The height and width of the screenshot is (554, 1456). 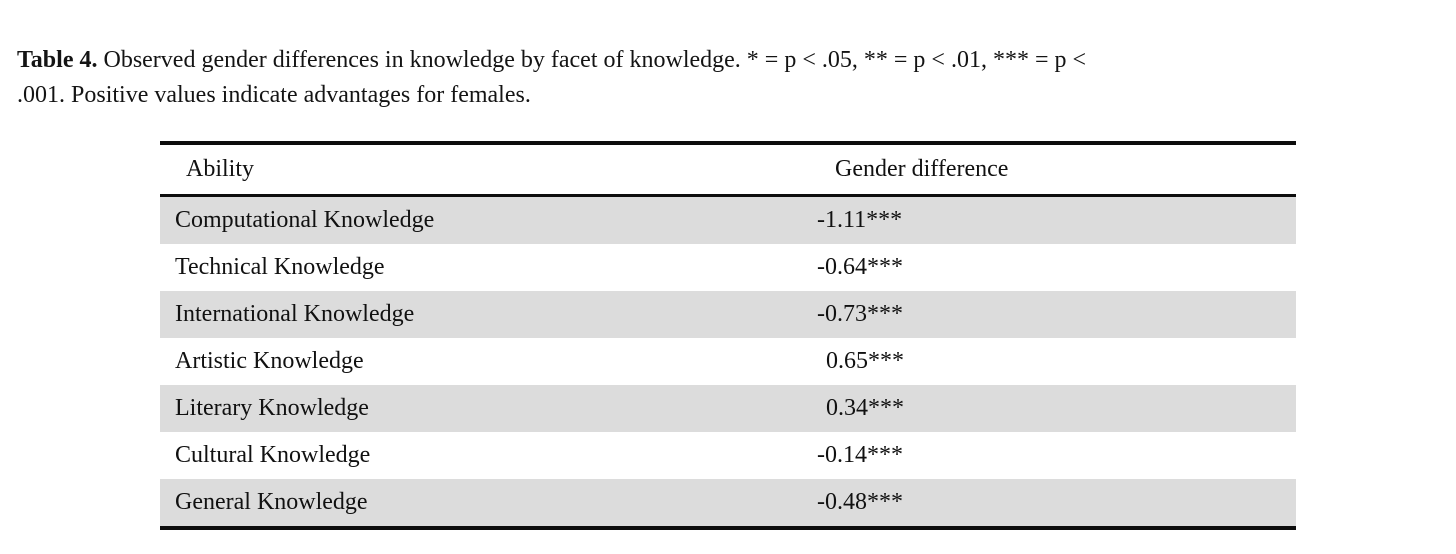 I want to click on gender-difference-cell: -0.48***, so click(x=860, y=502).